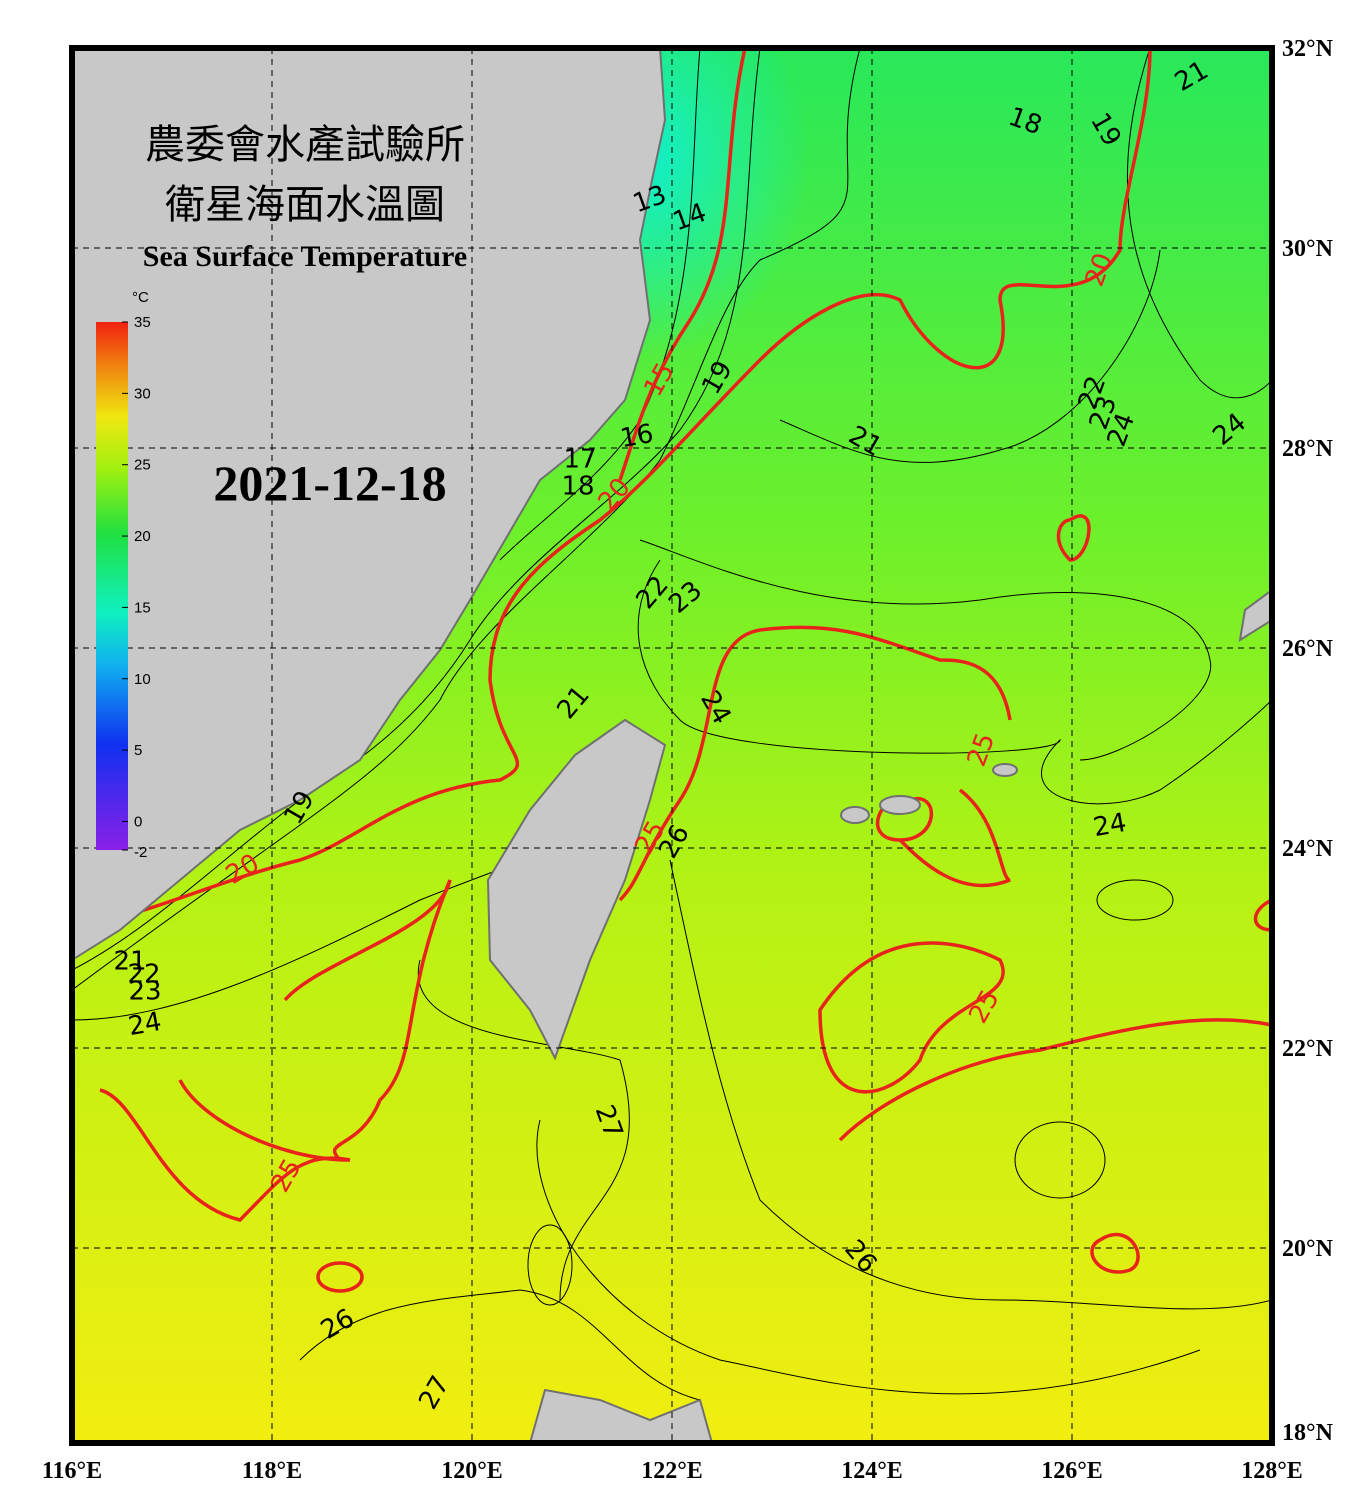  What do you see at coordinates (305, 256) in the screenshot?
I see `title-en: Sea Surface Temperature` at bounding box center [305, 256].